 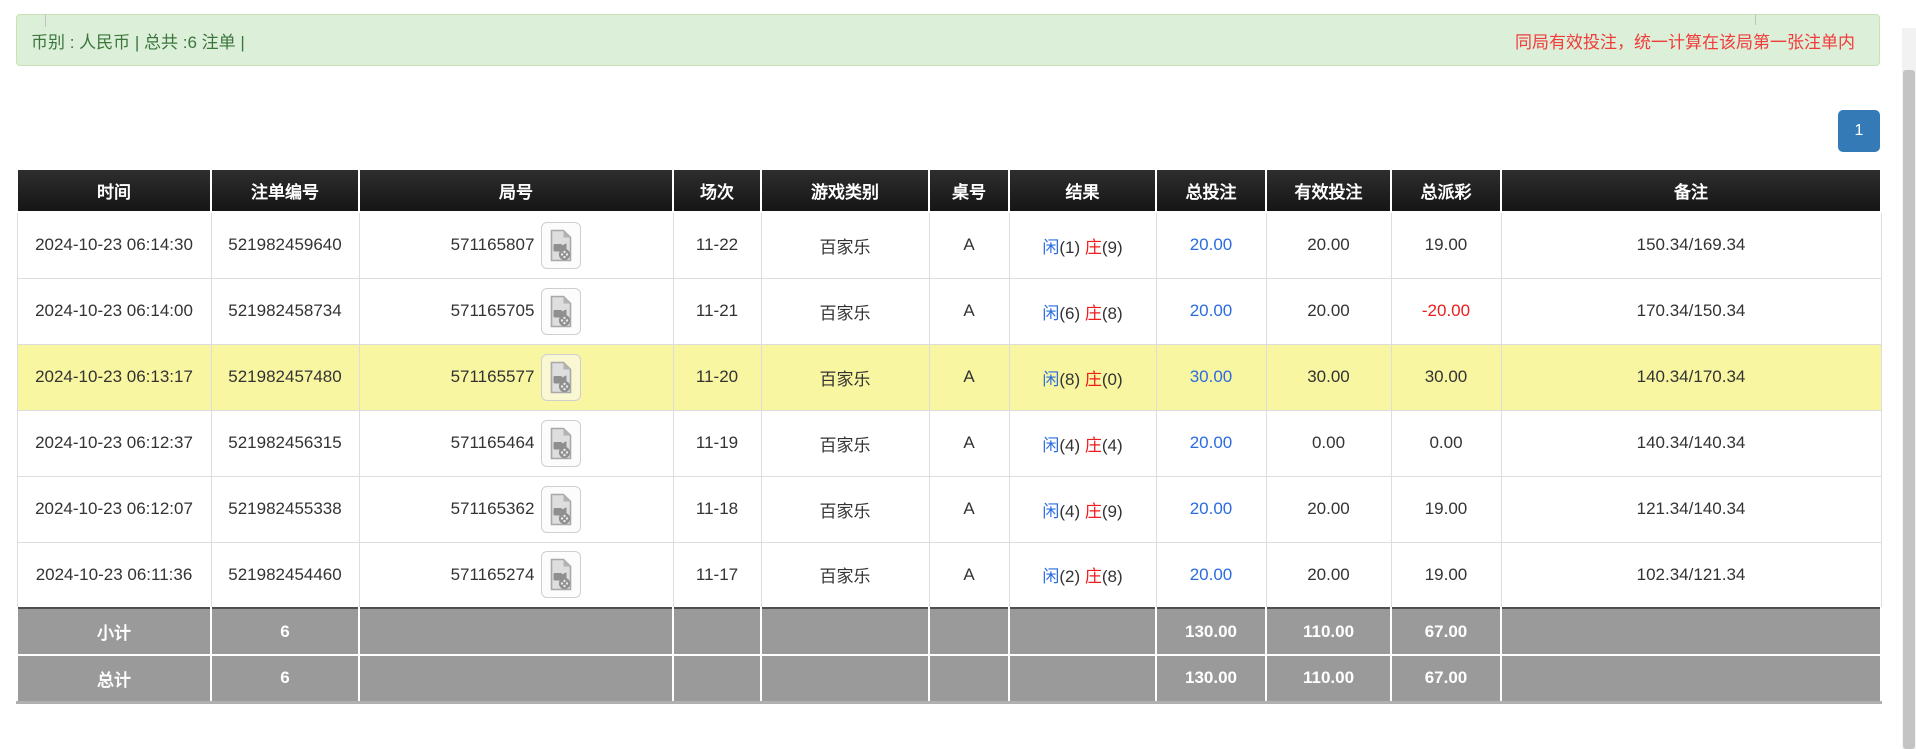 What do you see at coordinates (1072, 313) in the screenshot?
I see `player-result-value: (6)` at bounding box center [1072, 313].